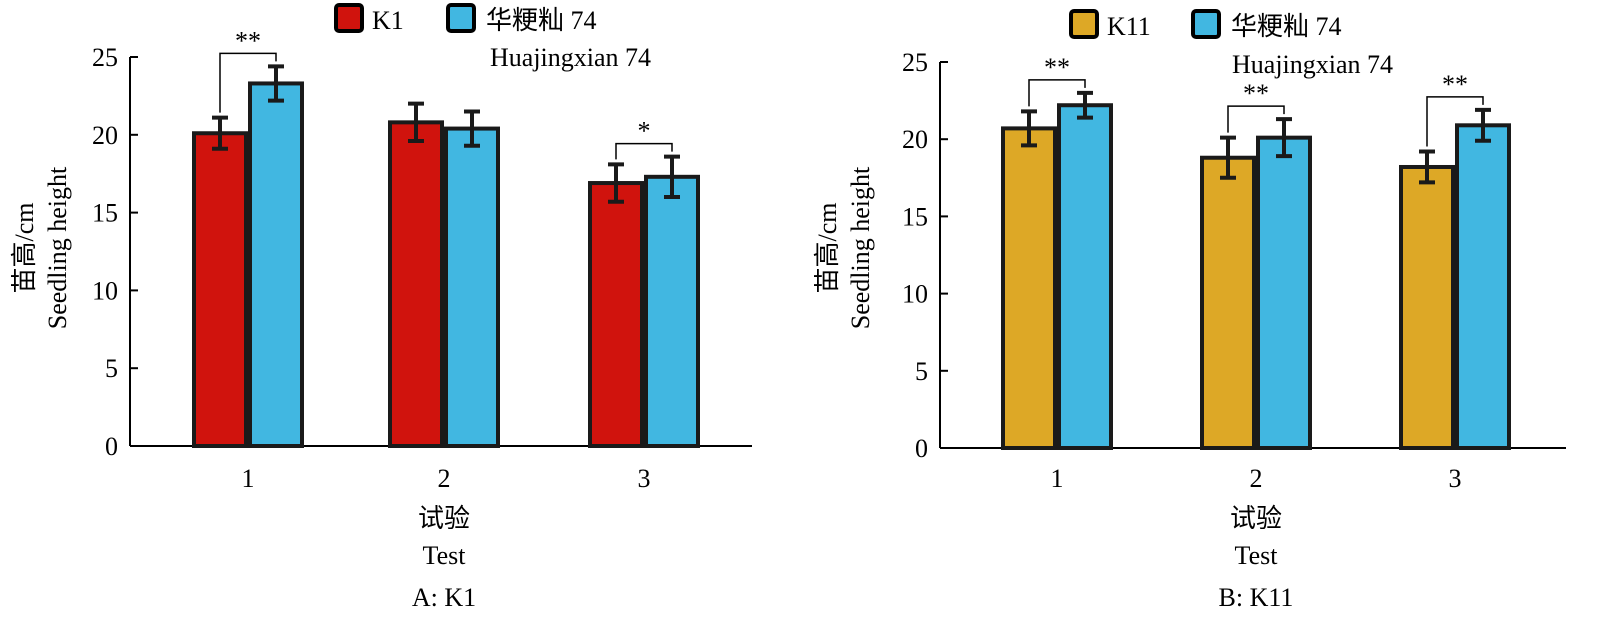  Describe the element at coordinates (24, 248) in the screenshot. I see `panel-a-ylabel-cn: 苗高/cm` at that location.